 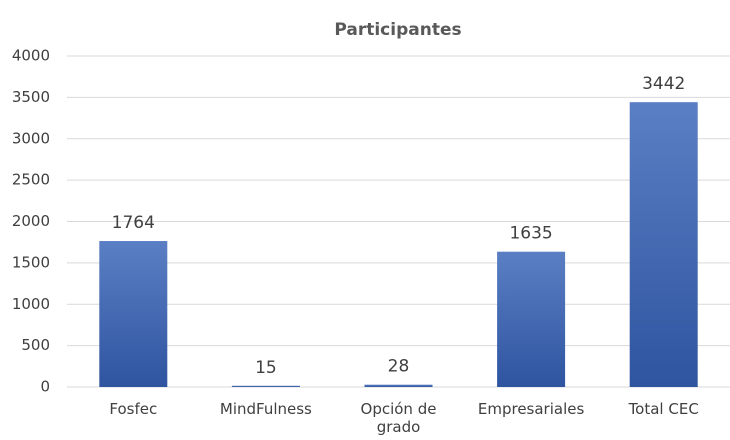 What do you see at coordinates (399, 367) in the screenshot?
I see `data-label: 28` at bounding box center [399, 367].